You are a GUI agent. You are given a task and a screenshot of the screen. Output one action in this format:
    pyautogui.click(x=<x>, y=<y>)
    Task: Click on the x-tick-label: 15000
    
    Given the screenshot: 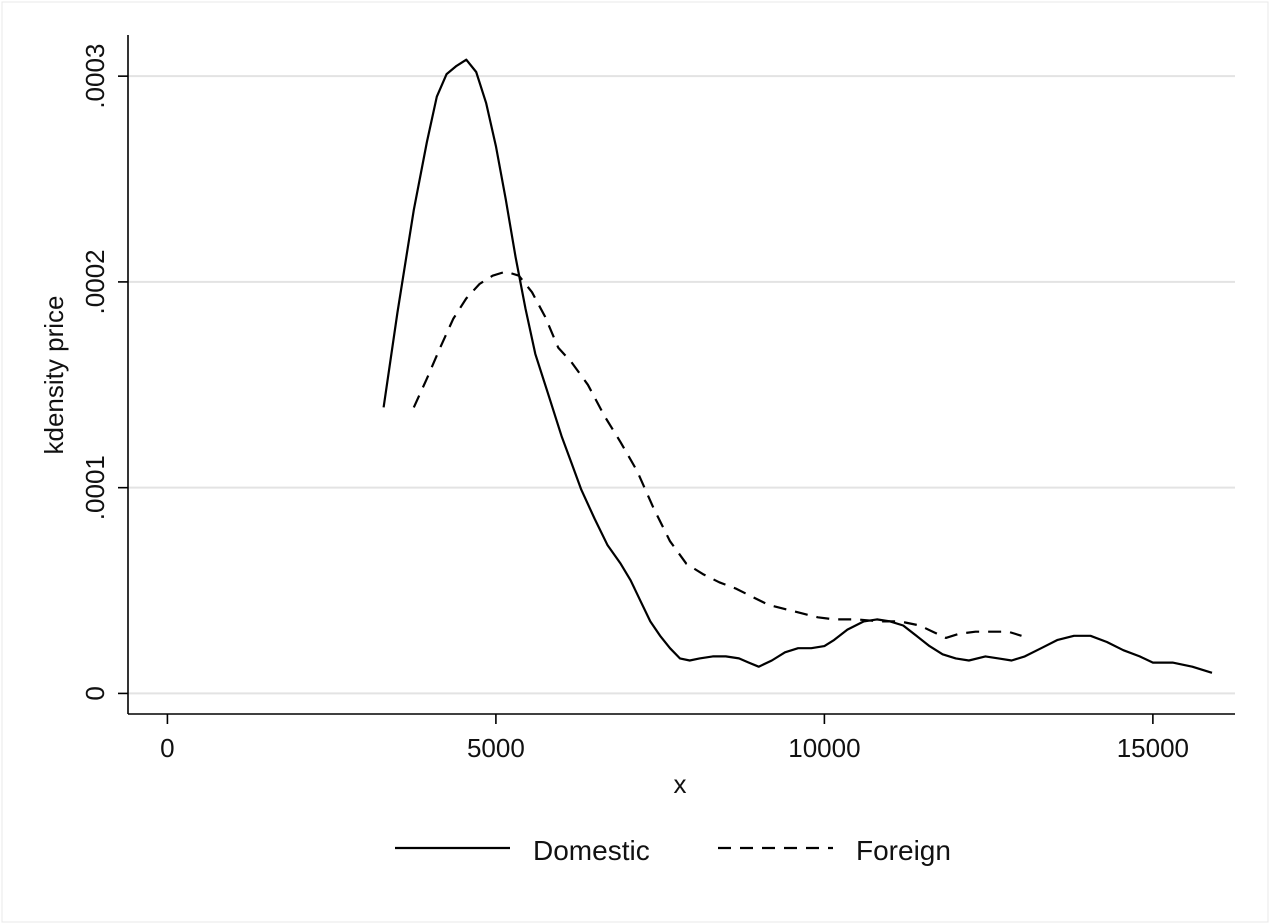 What is the action you would take?
    pyautogui.click(x=1153, y=748)
    